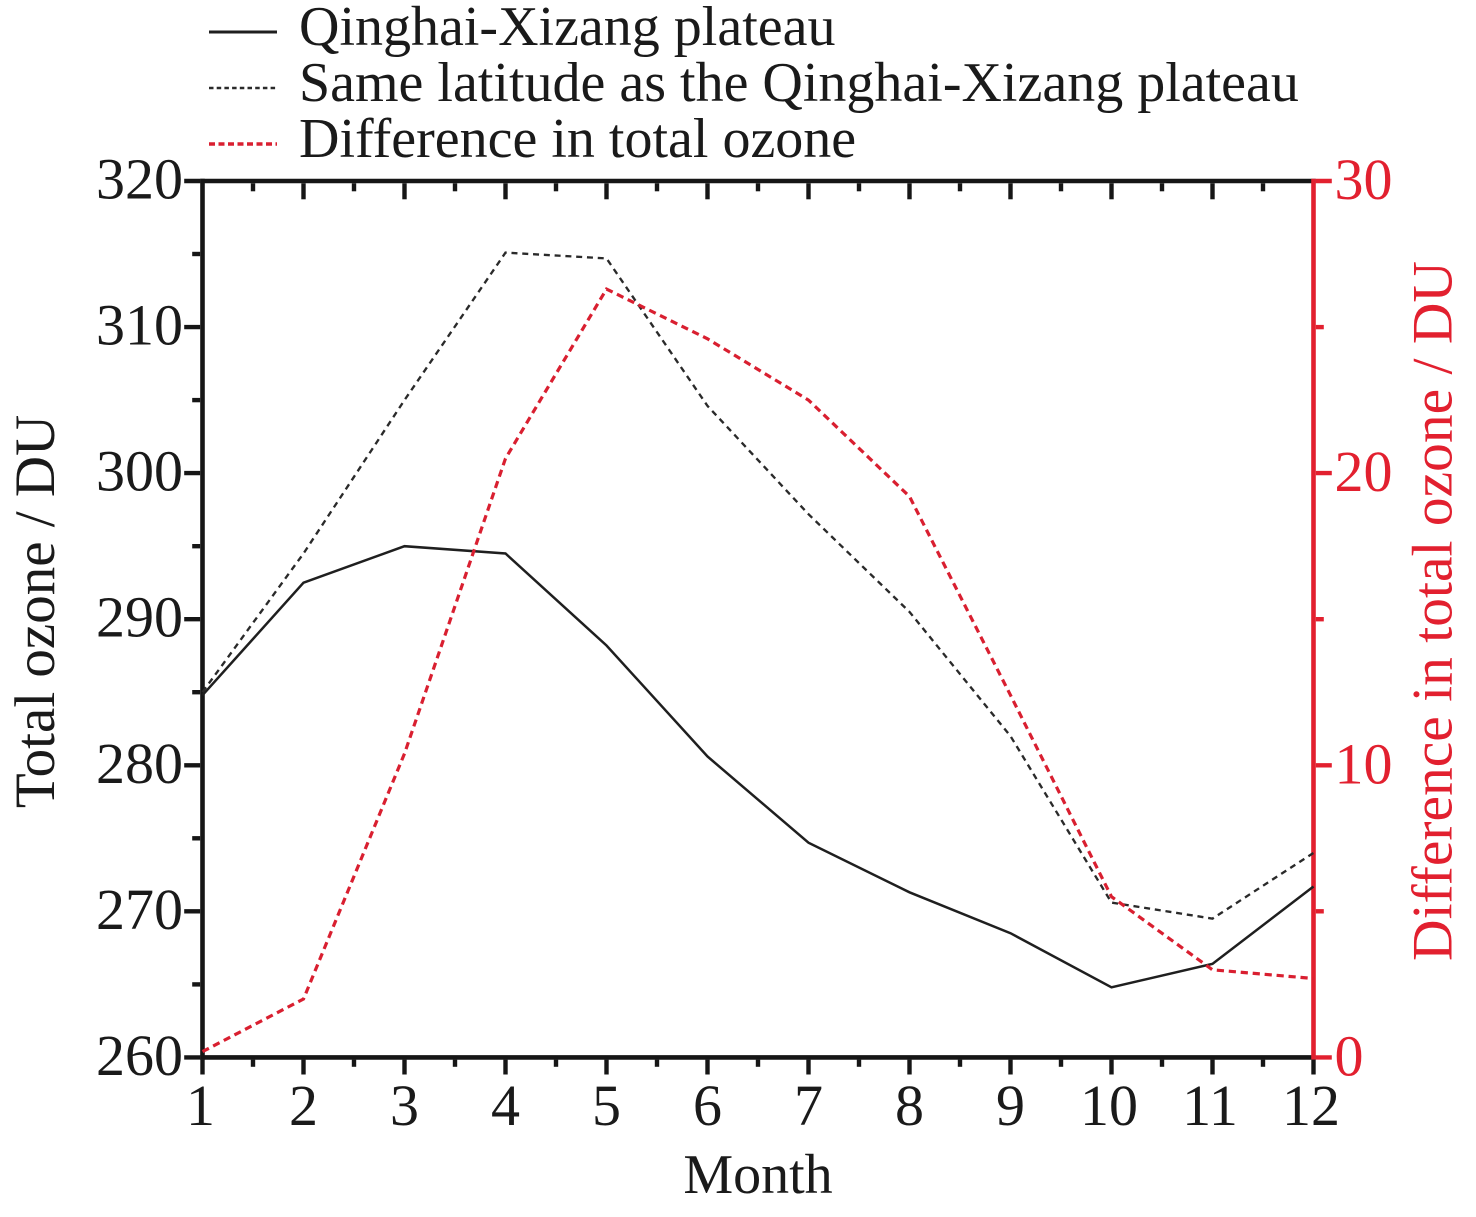  What do you see at coordinates (1210, 1105) in the screenshot?
I see `svg-text: 11` at bounding box center [1210, 1105].